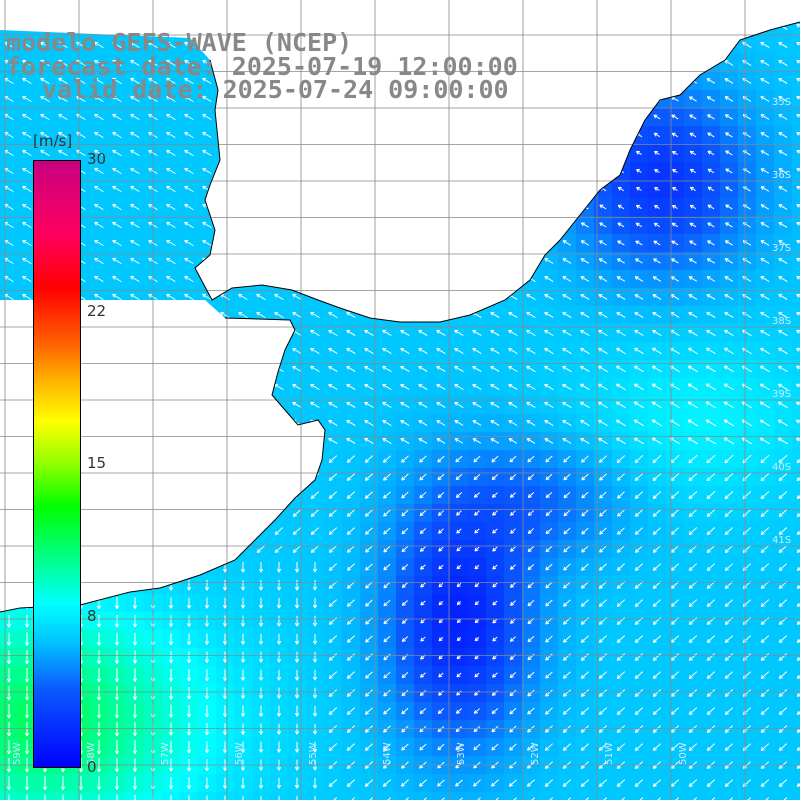 The width and height of the screenshot is (800, 800). What do you see at coordinates (781, 467) in the screenshot?
I see `lat-label: 40S` at bounding box center [781, 467].